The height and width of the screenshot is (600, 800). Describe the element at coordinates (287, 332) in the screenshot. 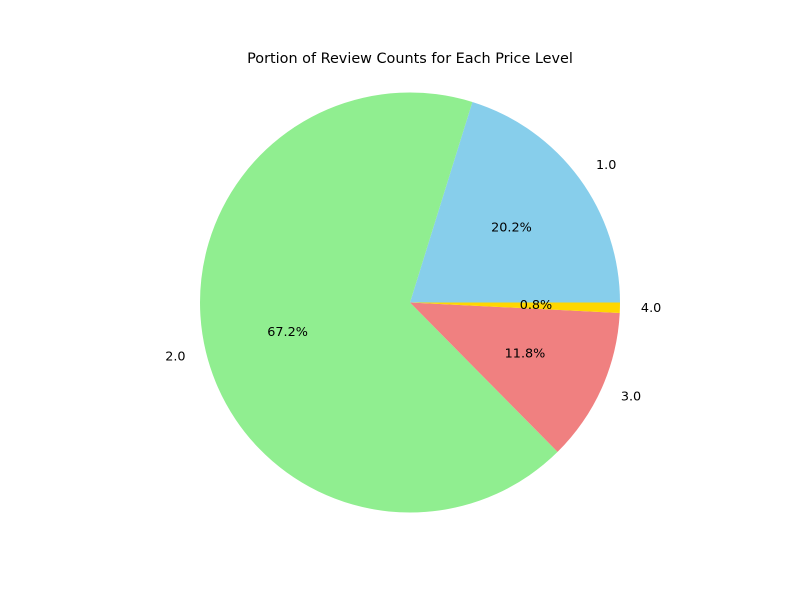

I see `slice-percent-label: 67.2%` at that location.